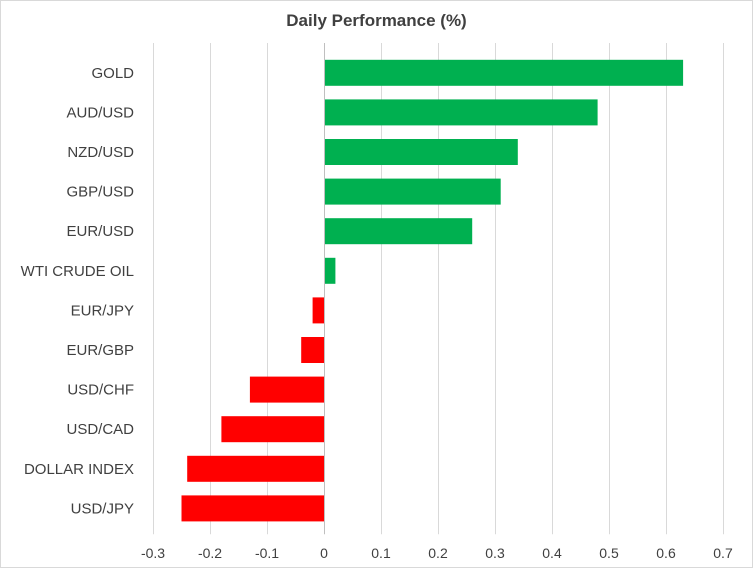  What do you see at coordinates (153, 553) in the screenshot?
I see `x-tick-label: -0.3` at bounding box center [153, 553].